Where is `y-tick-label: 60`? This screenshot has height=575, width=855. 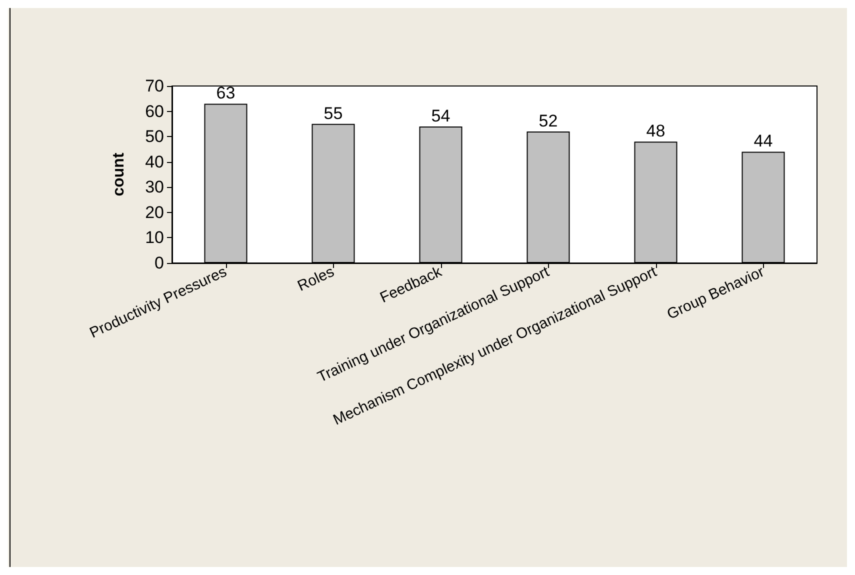
y-tick-label: 60 is located at coordinates (154, 111).